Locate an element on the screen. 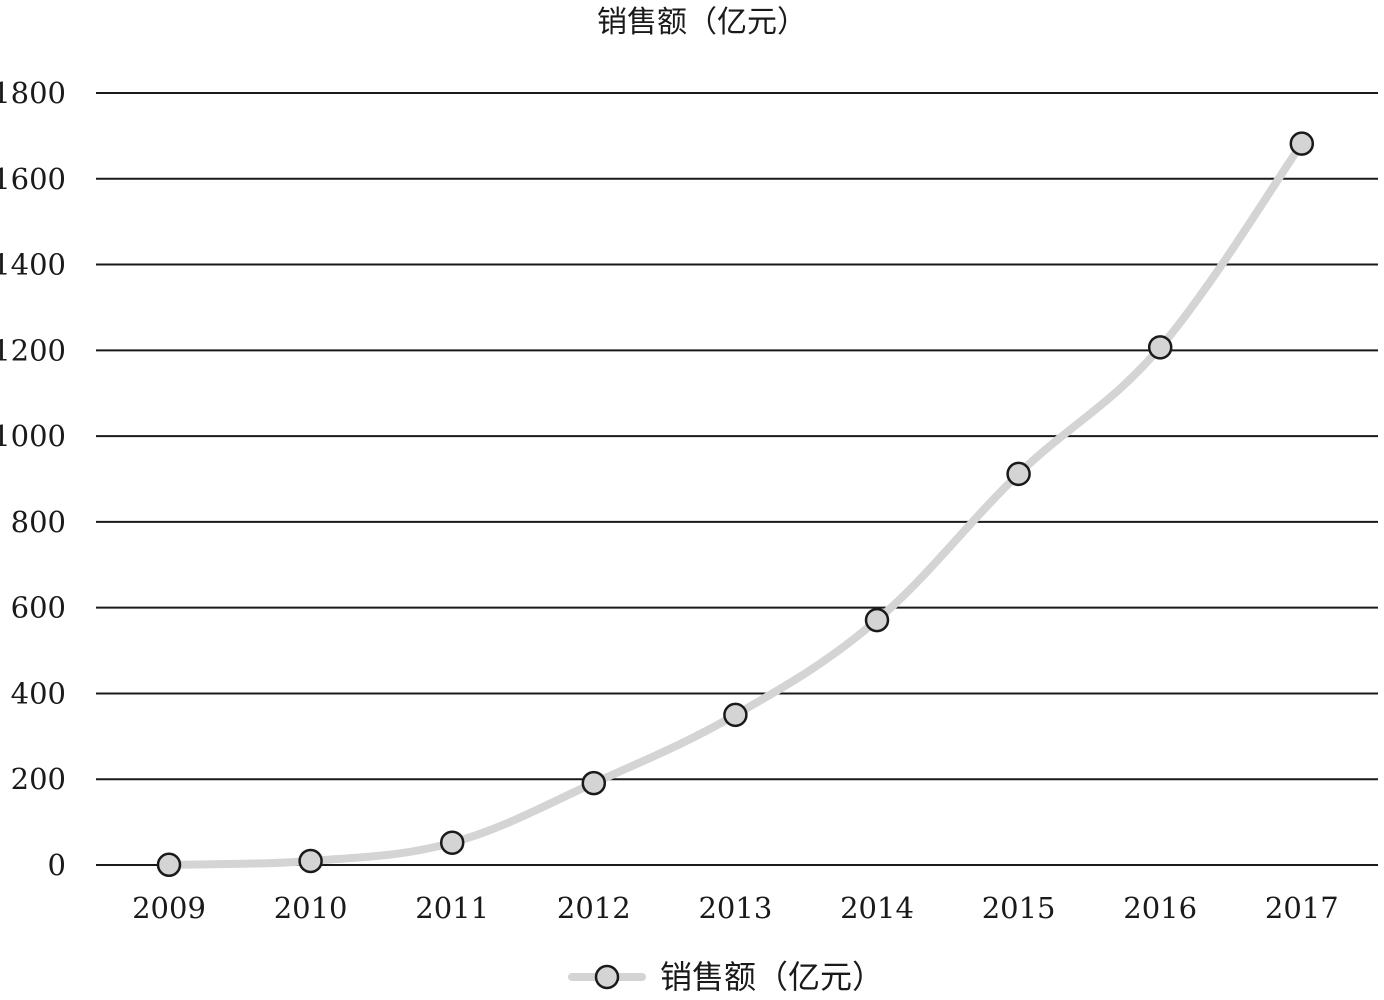  legend-label: 销售额（亿元） is located at coordinates (772, 977).